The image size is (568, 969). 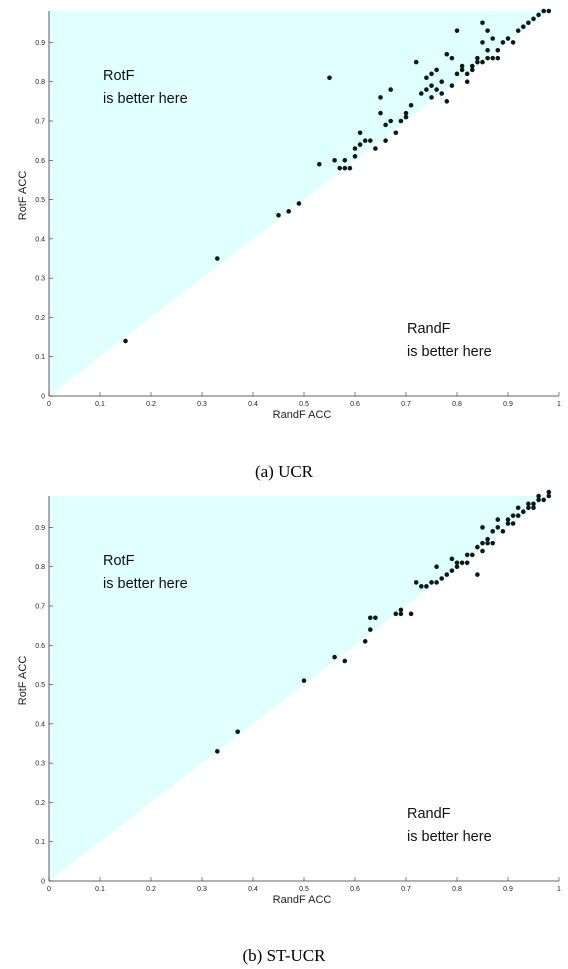 What do you see at coordinates (40, 122) in the screenshot?
I see `y-tick-label: 0.7` at bounding box center [40, 122].